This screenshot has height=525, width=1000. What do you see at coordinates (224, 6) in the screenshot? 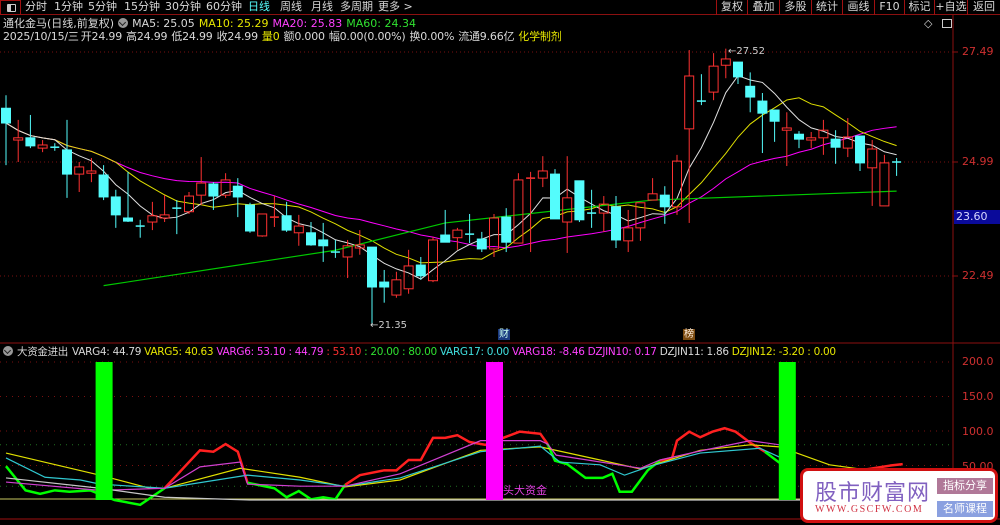
I see `period-tab: 60分钟` at bounding box center [224, 6].